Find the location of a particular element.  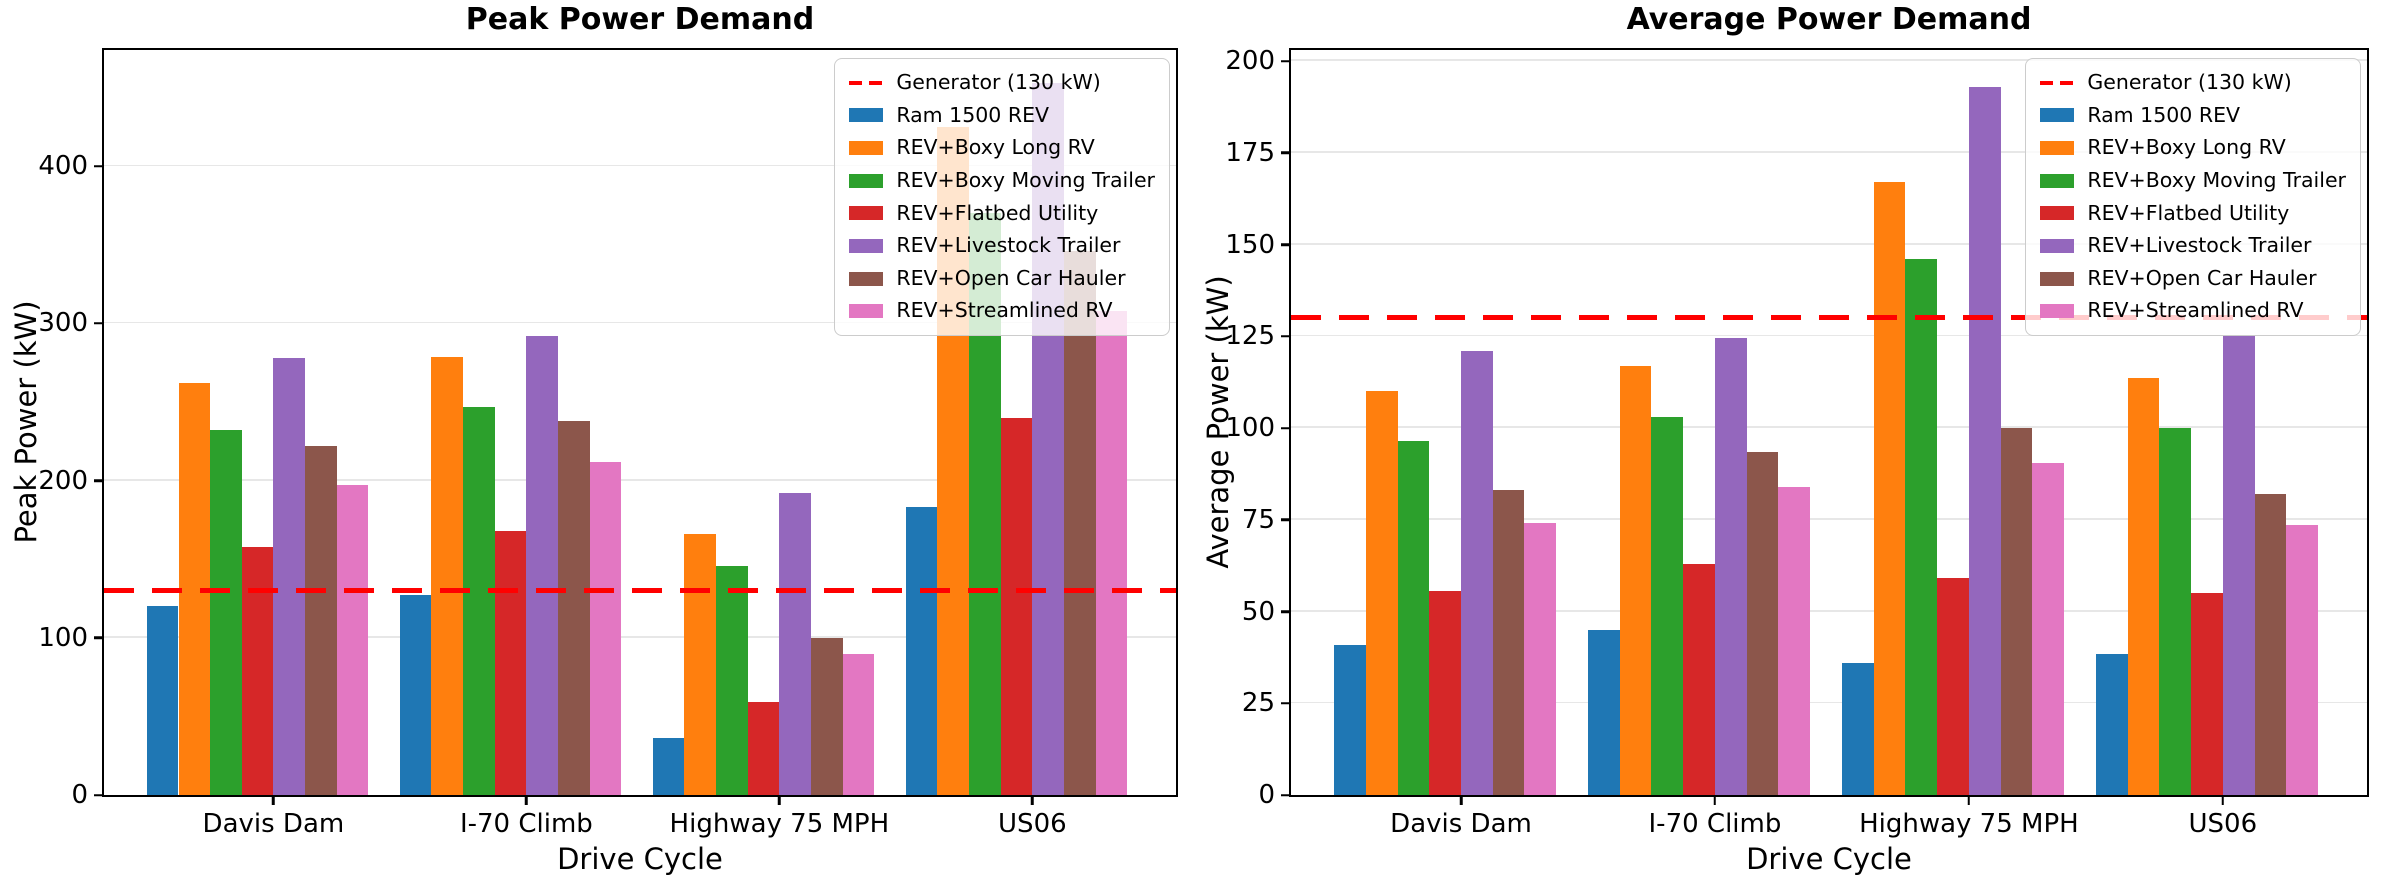

gridline-y400 is located at coordinates (640, 165).